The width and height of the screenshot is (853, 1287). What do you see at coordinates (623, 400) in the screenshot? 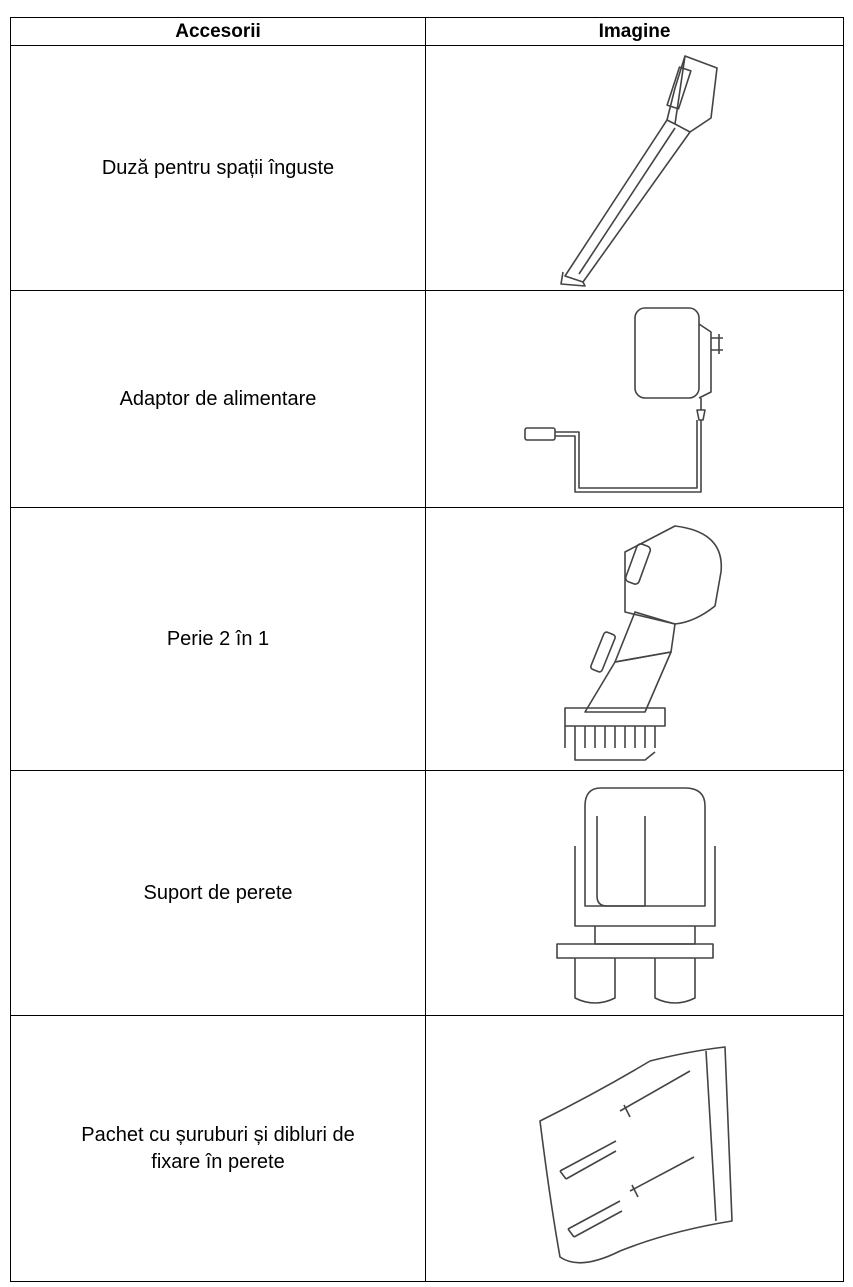
I see `power-adapter-icon` at bounding box center [623, 400].